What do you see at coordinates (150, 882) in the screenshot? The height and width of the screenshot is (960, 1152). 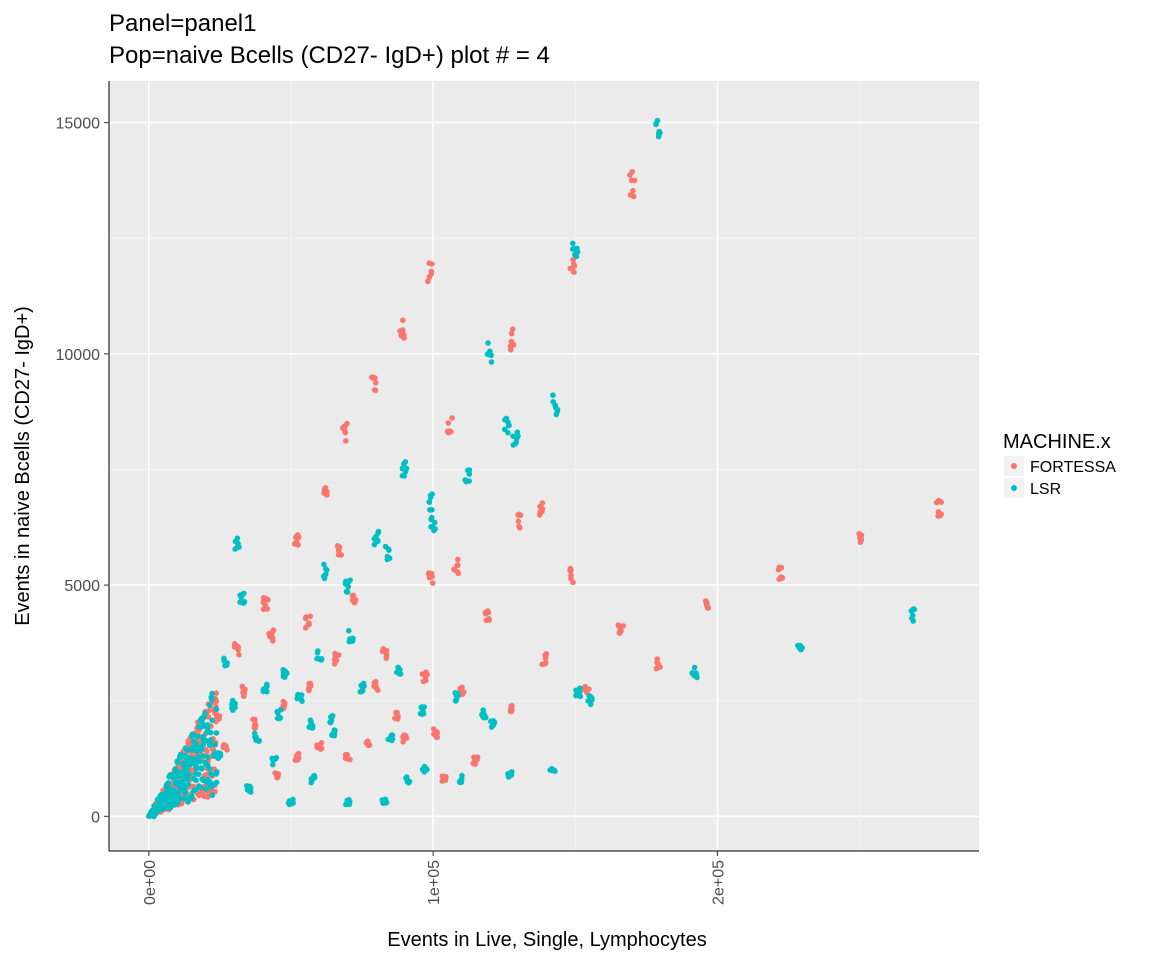 I see `x-tick-label: 0e+00` at bounding box center [150, 882].